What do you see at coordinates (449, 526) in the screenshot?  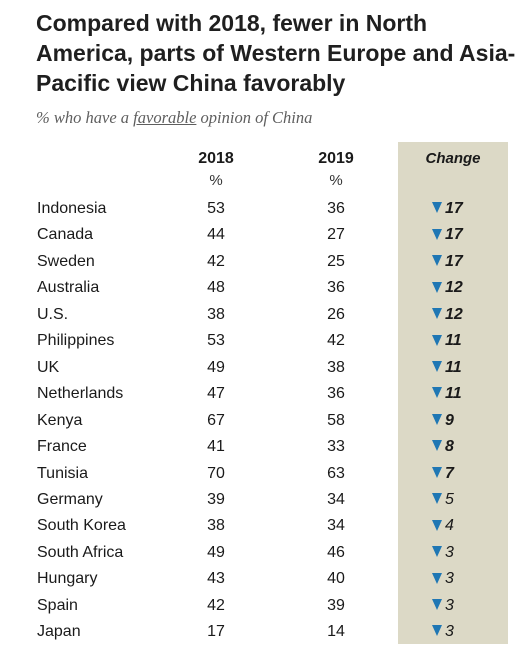 I see `change-number: 4` at bounding box center [449, 526].